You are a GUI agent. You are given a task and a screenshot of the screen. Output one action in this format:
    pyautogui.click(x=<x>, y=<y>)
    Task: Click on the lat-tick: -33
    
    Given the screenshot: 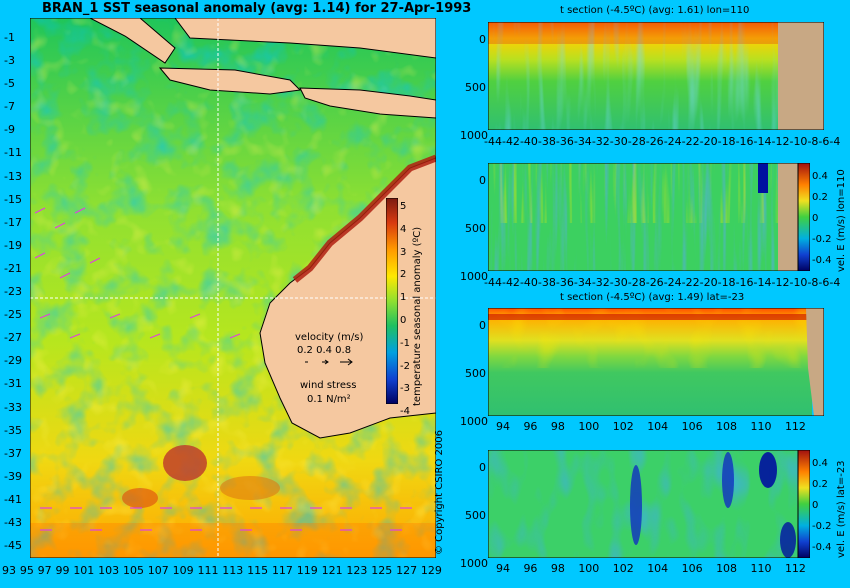 What is the action you would take?
    pyautogui.click(x=13, y=407)
    